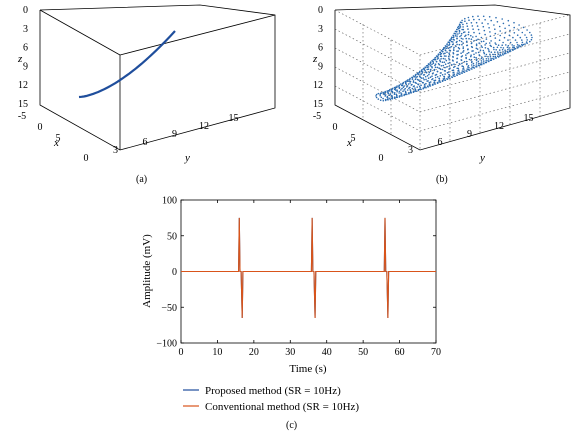 The height and width of the screenshot is (432, 588). Describe the element at coordinates (320, 10) in the screenshot. I see `b-z-tick-label: 0` at that location.